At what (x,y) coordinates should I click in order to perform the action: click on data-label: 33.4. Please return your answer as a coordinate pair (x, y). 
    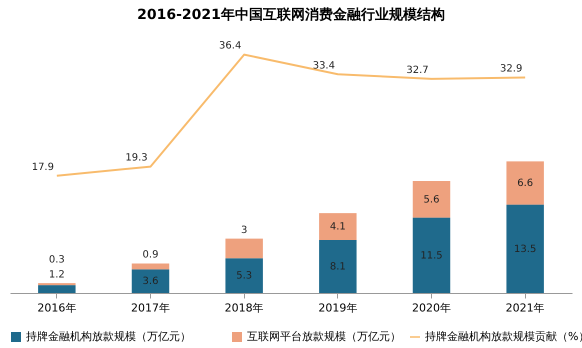
    Looking at the image, I should click on (323, 66).